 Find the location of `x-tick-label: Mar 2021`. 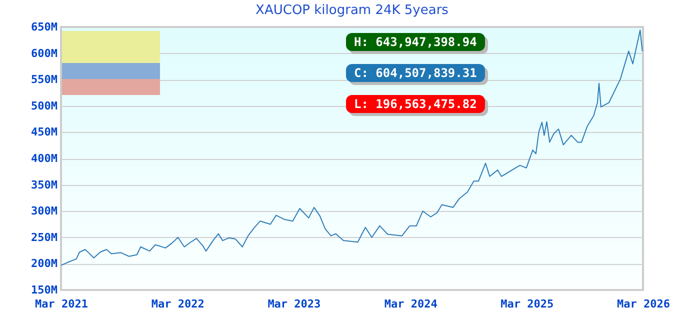

x-tick-label: Mar 2021 is located at coordinates (61, 304).